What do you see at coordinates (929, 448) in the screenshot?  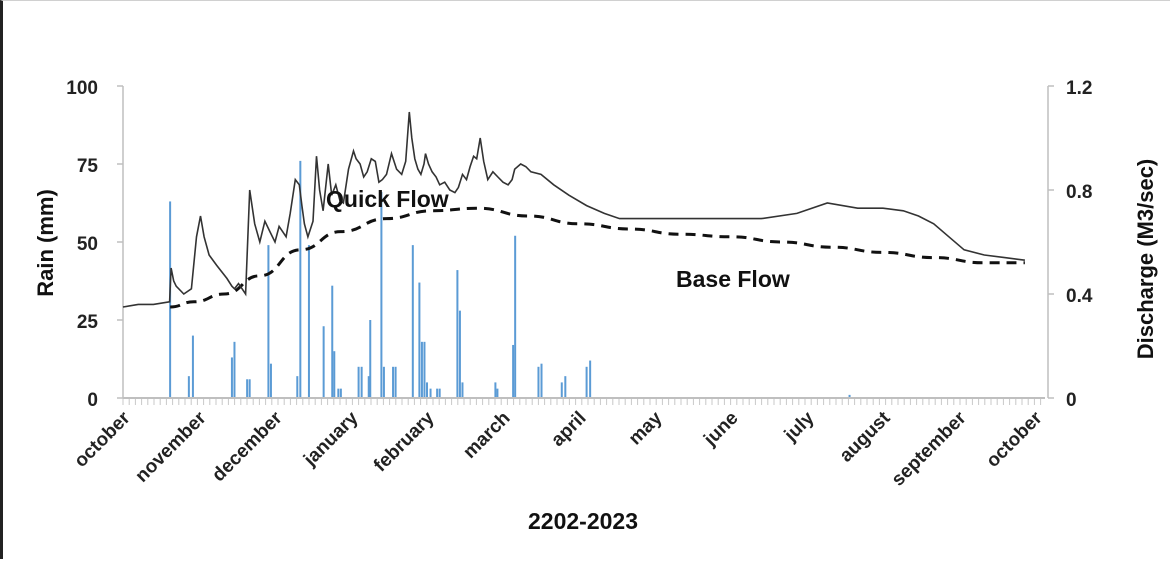 I see `month-label: september` at bounding box center [929, 448].